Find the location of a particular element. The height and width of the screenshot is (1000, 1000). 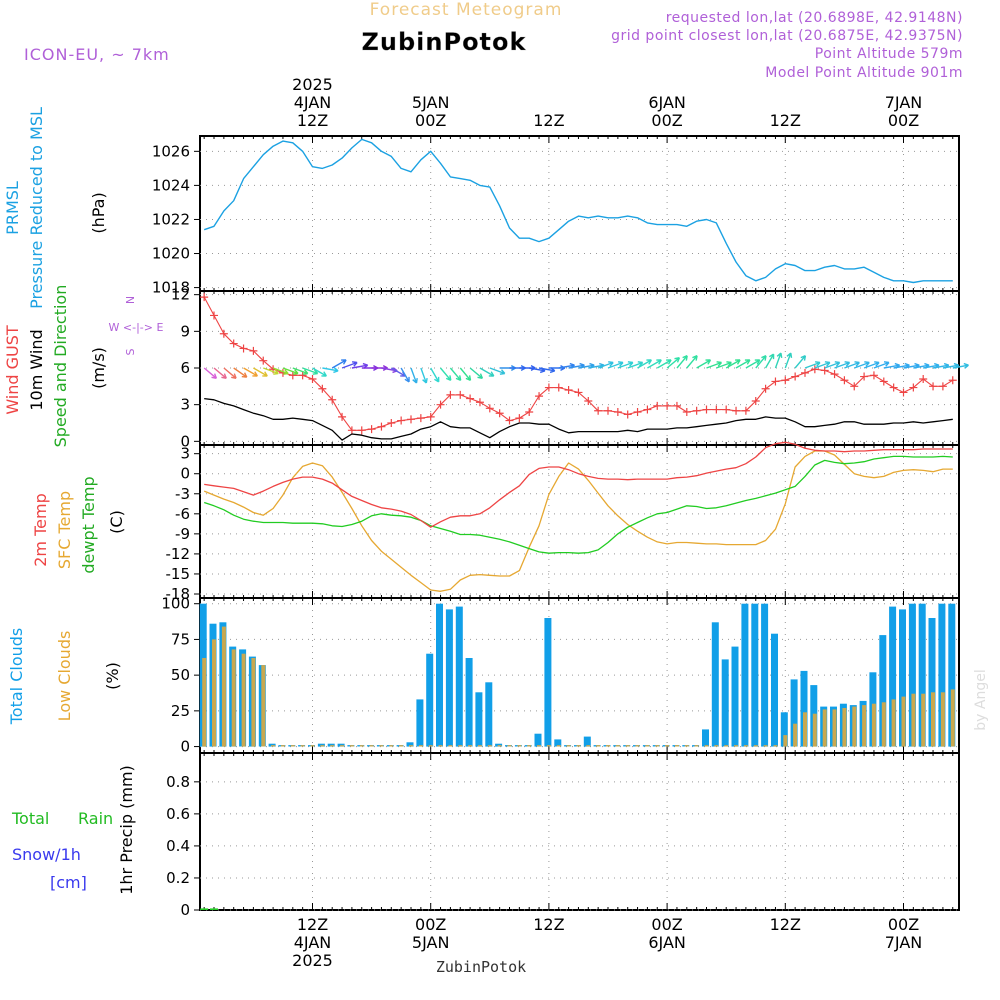

y-tick-label: -15 is located at coordinates (178, 574).